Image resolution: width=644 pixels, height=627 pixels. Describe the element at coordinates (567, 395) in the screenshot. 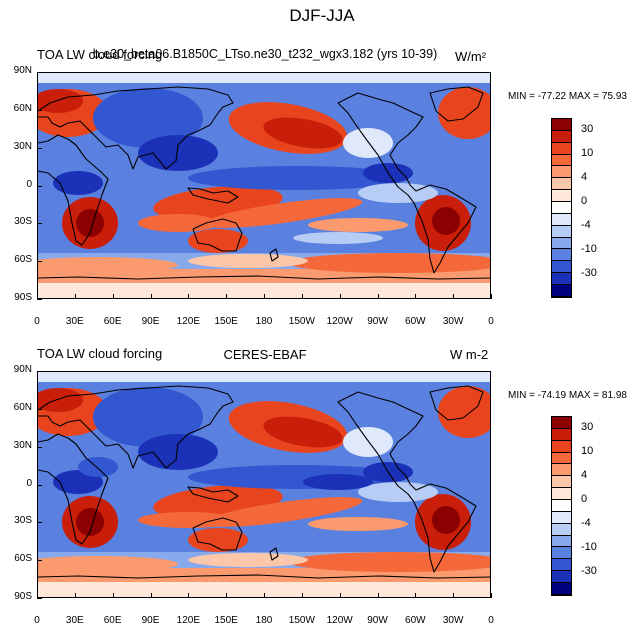

I see `panel2-minmax: MIN = -74.19 MAX = 81.98` at that location.